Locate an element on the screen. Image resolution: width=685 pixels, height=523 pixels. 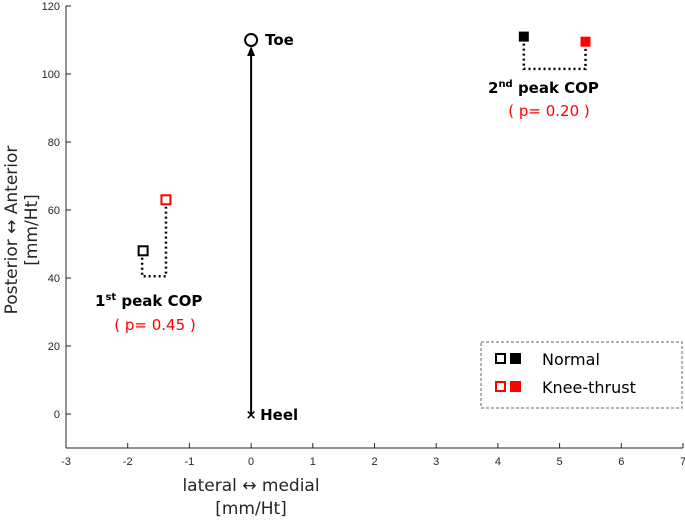
arrow-head is located at coordinates (251, 51).